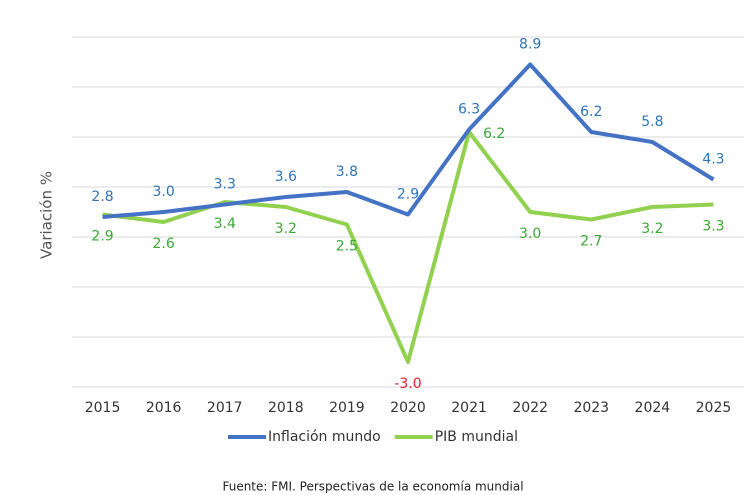 Image resolution: width=746 pixels, height=495 pixels. What do you see at coordinates (347, 172) in the screenshot?
I see `data-label: 3.8` at bounding box center [347, 172].